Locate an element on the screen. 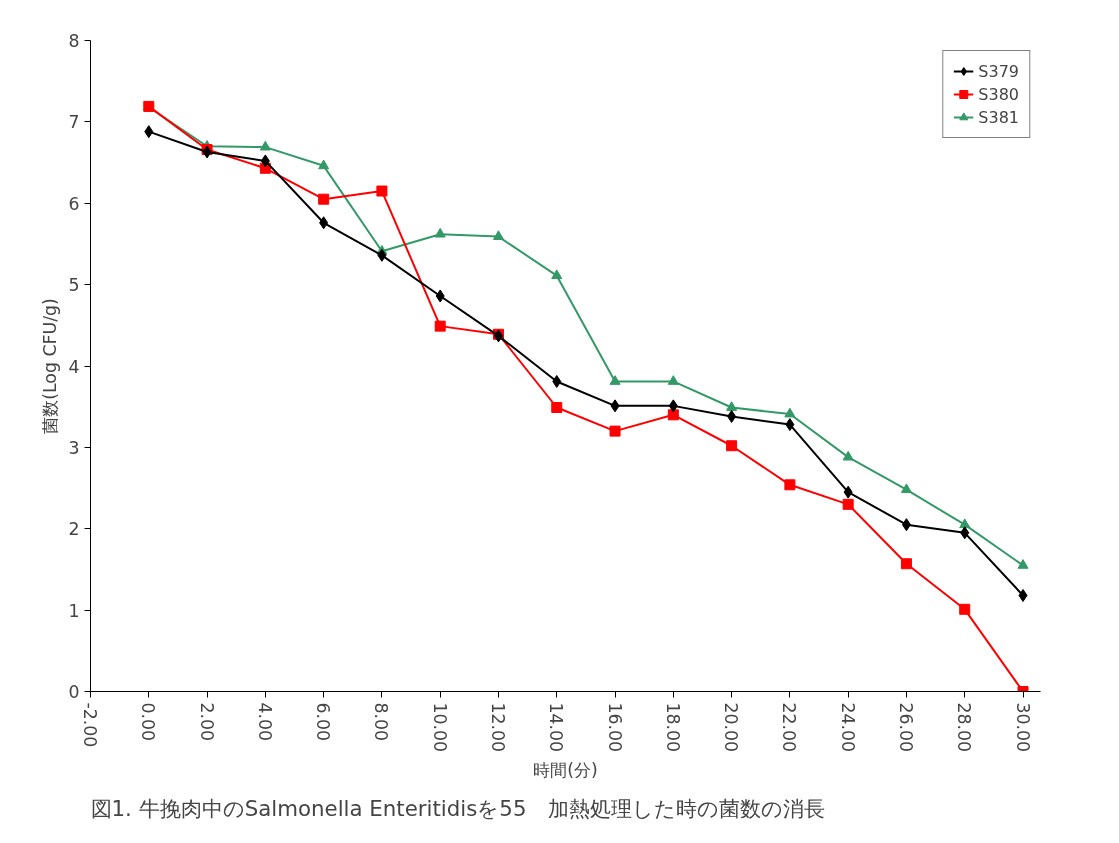 The image size is (1119, 843). x-tick-label: 12.00 is located at coordinates (497, 727).